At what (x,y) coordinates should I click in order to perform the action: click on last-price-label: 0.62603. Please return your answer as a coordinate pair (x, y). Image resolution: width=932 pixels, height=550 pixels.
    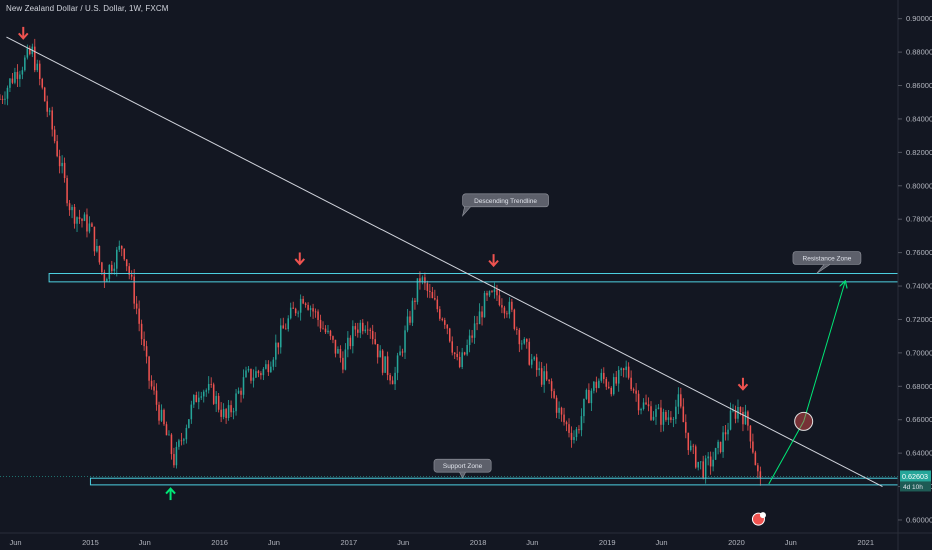
    Looking at the image, I should click on (915, 476).